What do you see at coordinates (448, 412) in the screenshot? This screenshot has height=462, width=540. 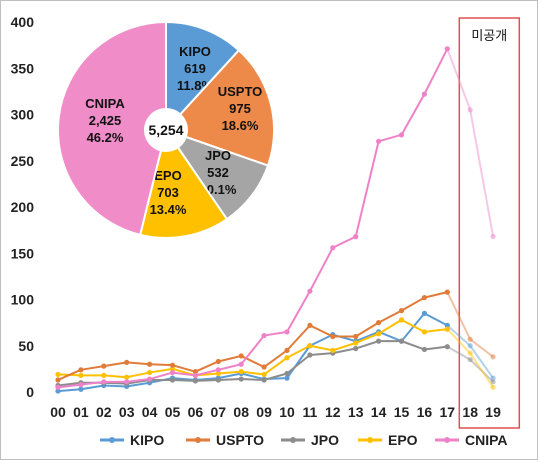 I see `x-tick-label: 17` at bounding box center [448, 412].